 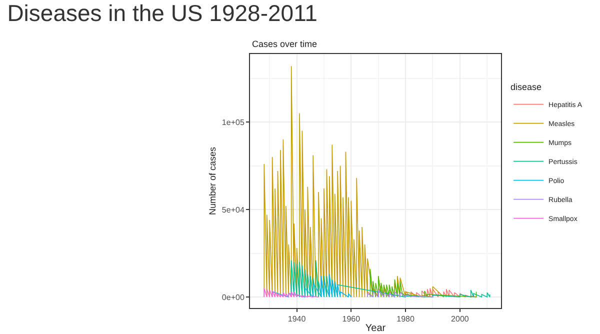 I want to click on legend-title: disease, so click(x=526, y=87).